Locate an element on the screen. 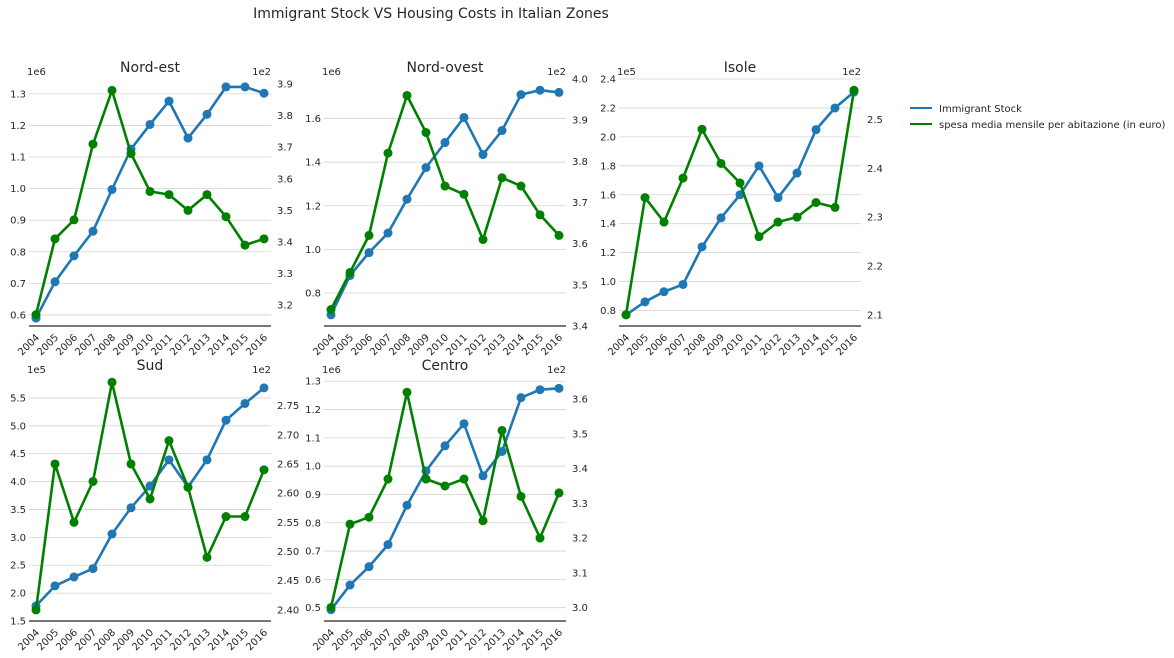  y-right-tick-label: 3.7 is located at coordinates (580, 203).